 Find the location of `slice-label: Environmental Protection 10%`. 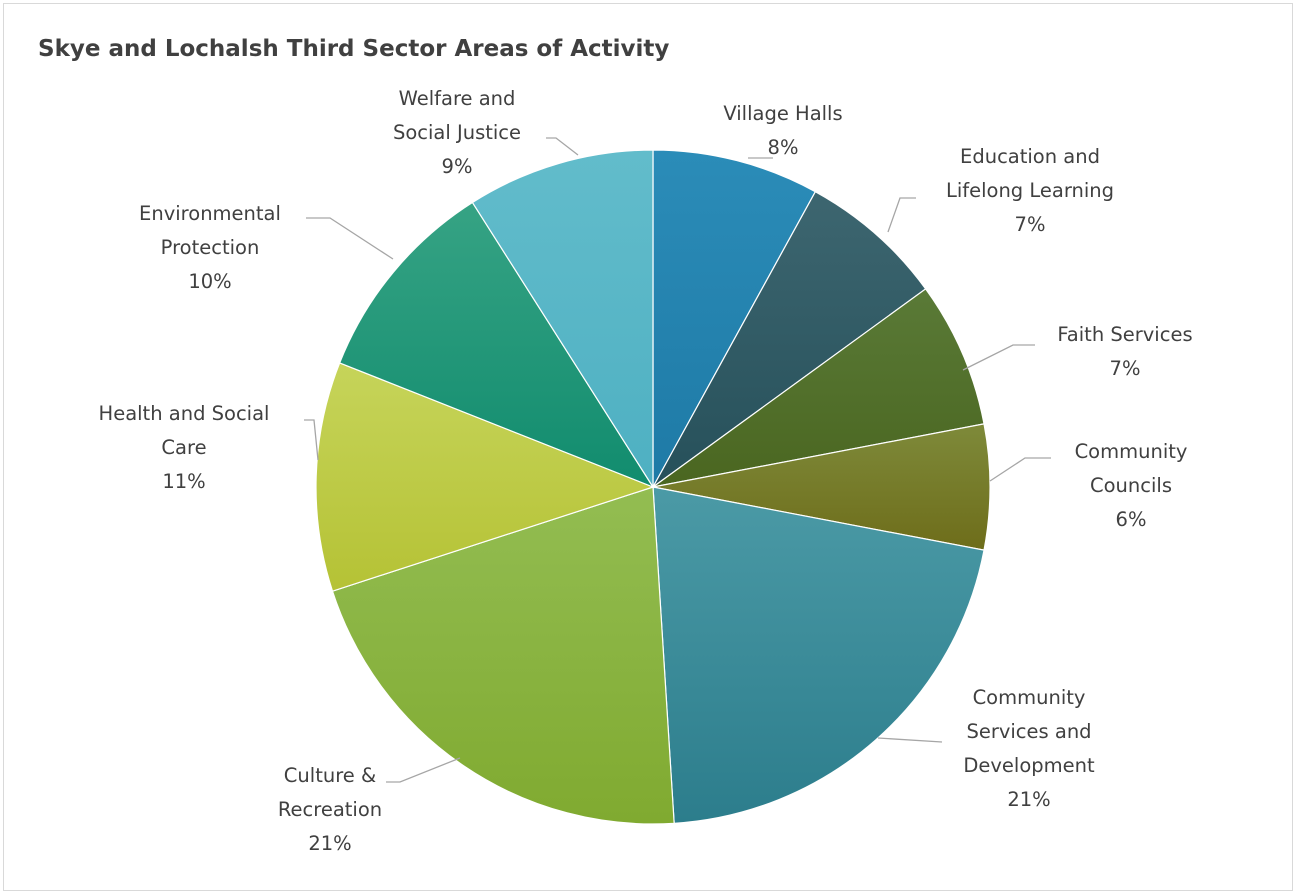

slice-label: Environmental Protection 10% is located at coordinates (210, 247).